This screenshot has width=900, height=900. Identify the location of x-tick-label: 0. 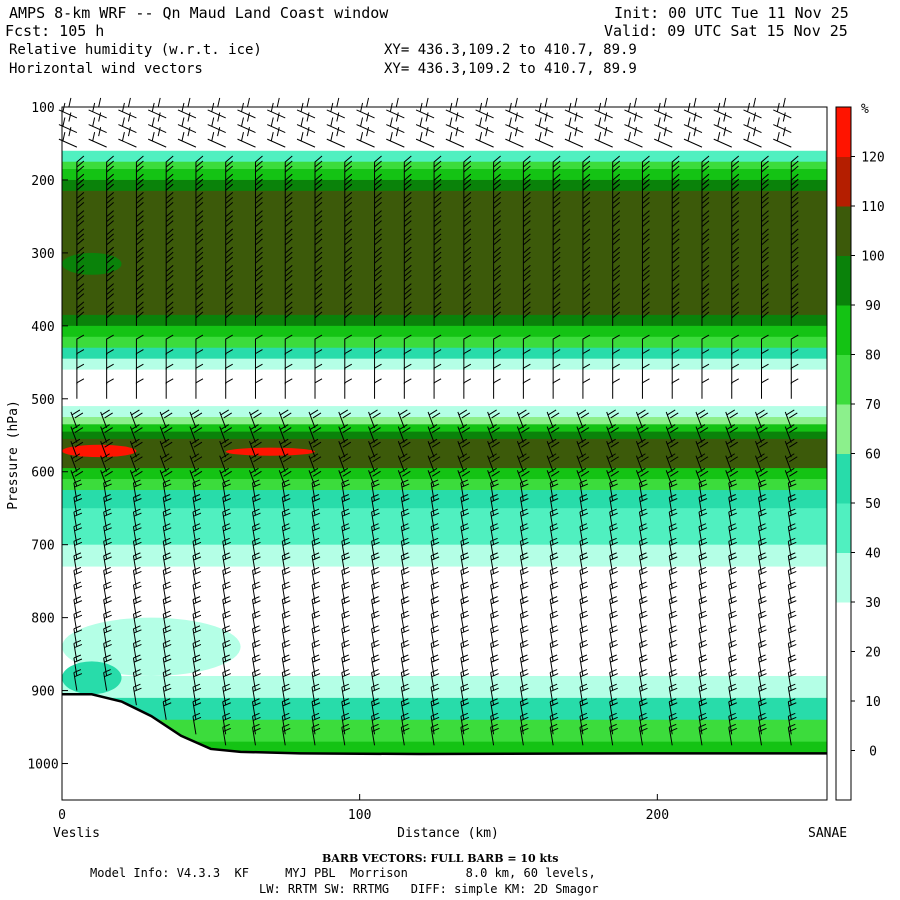
(62, 815).